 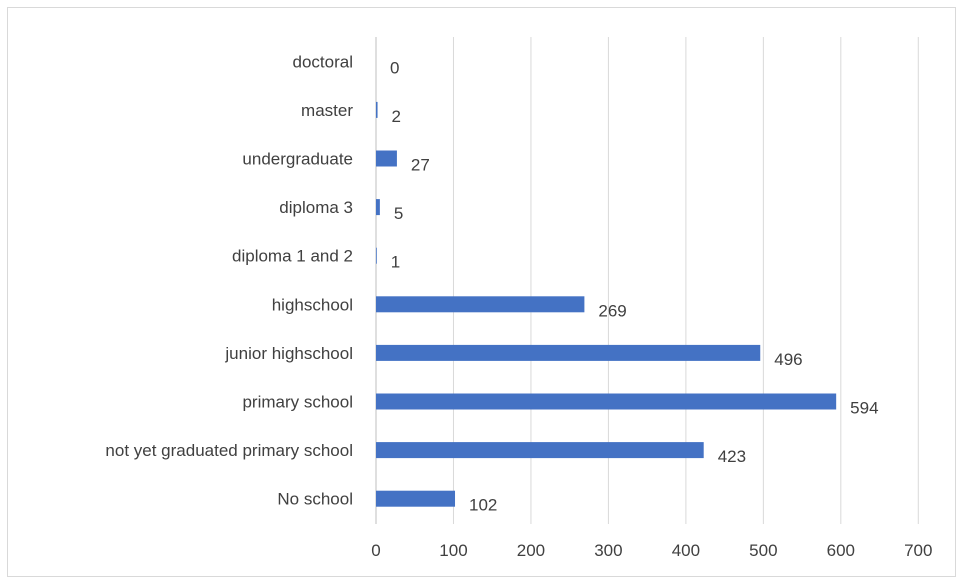 What do you see at coordinates (396, 116) in the screenshot?
I see `data-label: 2` at bounding box center [396, 116].